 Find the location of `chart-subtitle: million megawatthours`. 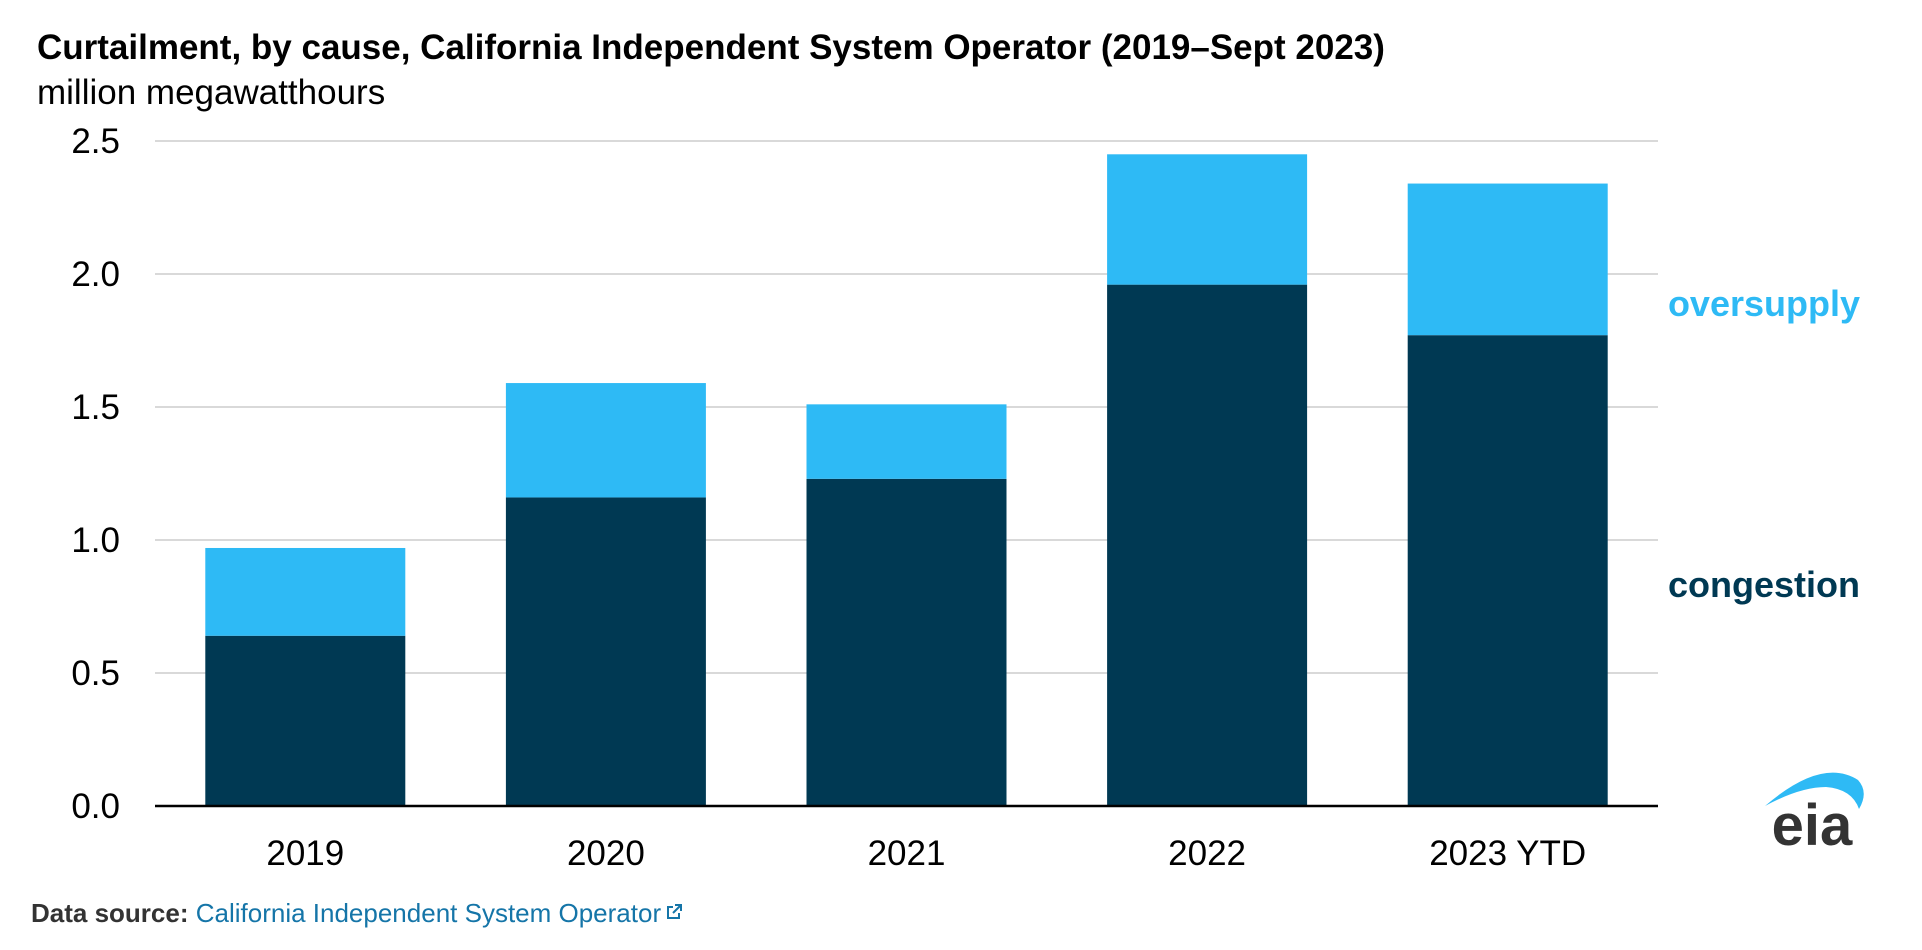

chart-subtitle: million megawatthours is located at coordinates (211, 92).